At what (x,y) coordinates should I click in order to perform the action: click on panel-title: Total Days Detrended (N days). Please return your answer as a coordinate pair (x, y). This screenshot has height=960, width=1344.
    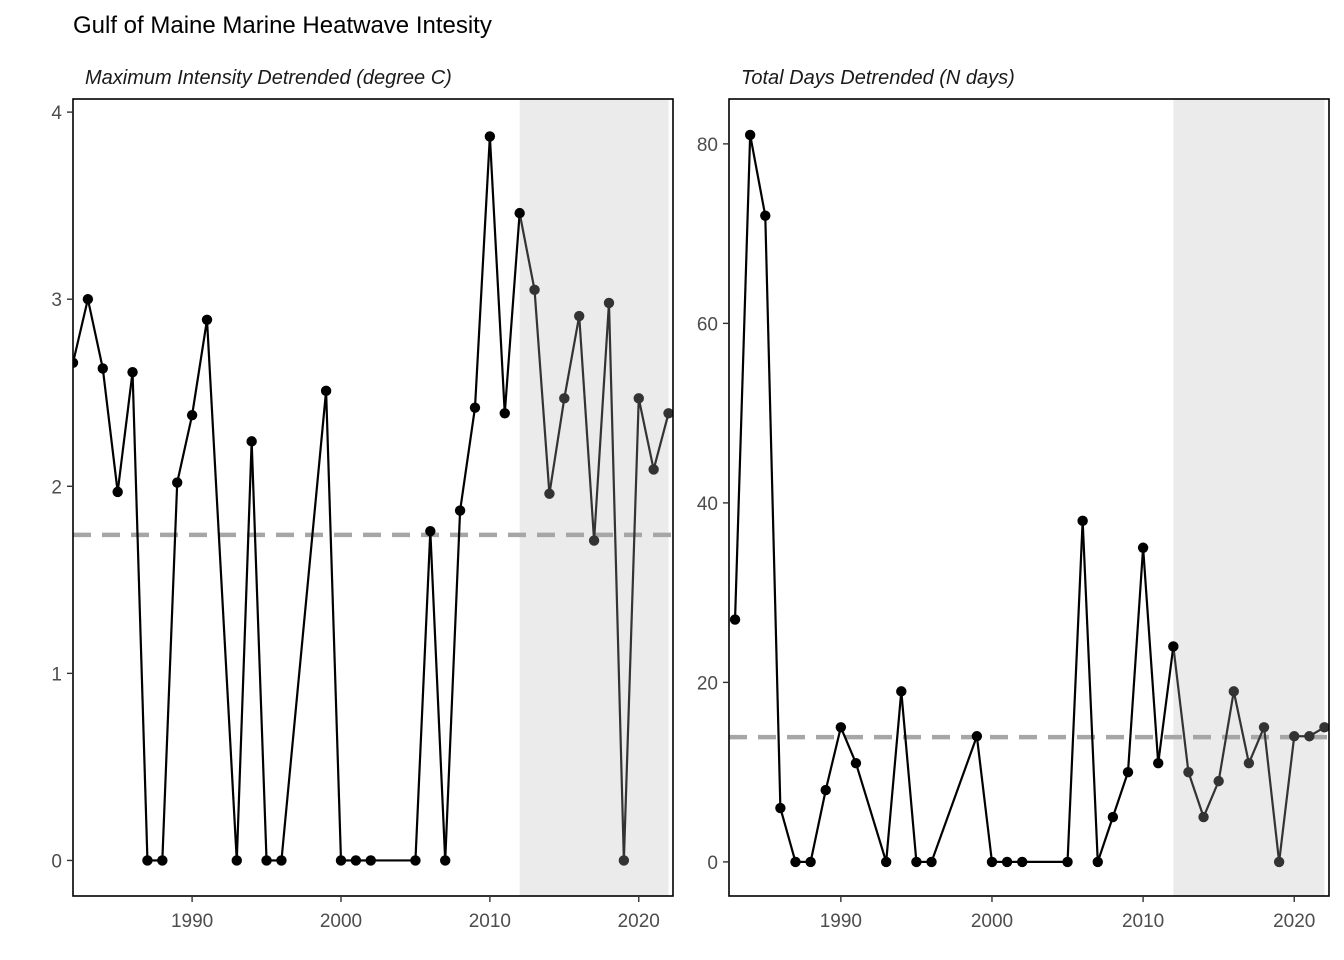
    Looking at the image, I should click on (878, 78).